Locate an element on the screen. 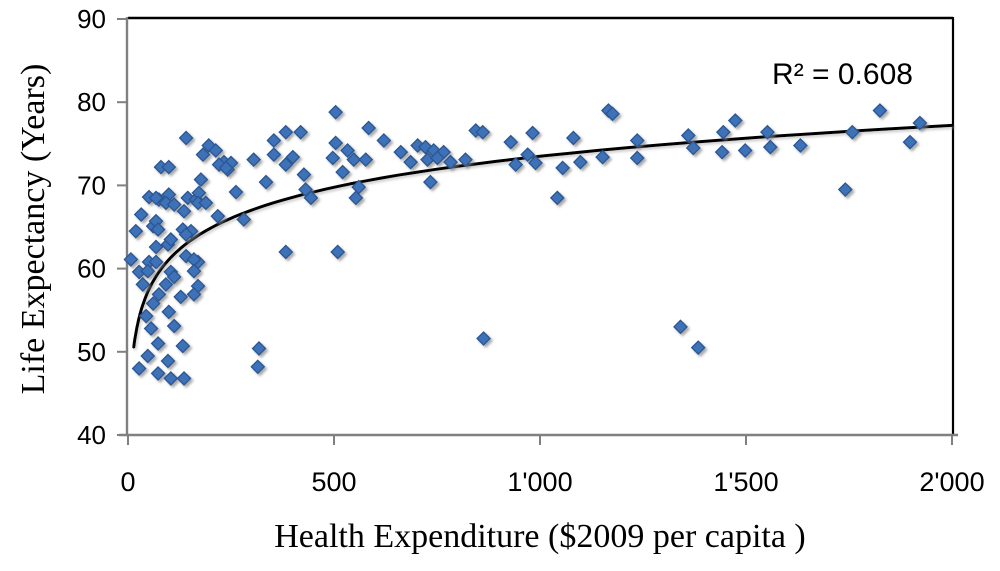  x-tick-label: 500 is located at coordinates (333, 482).